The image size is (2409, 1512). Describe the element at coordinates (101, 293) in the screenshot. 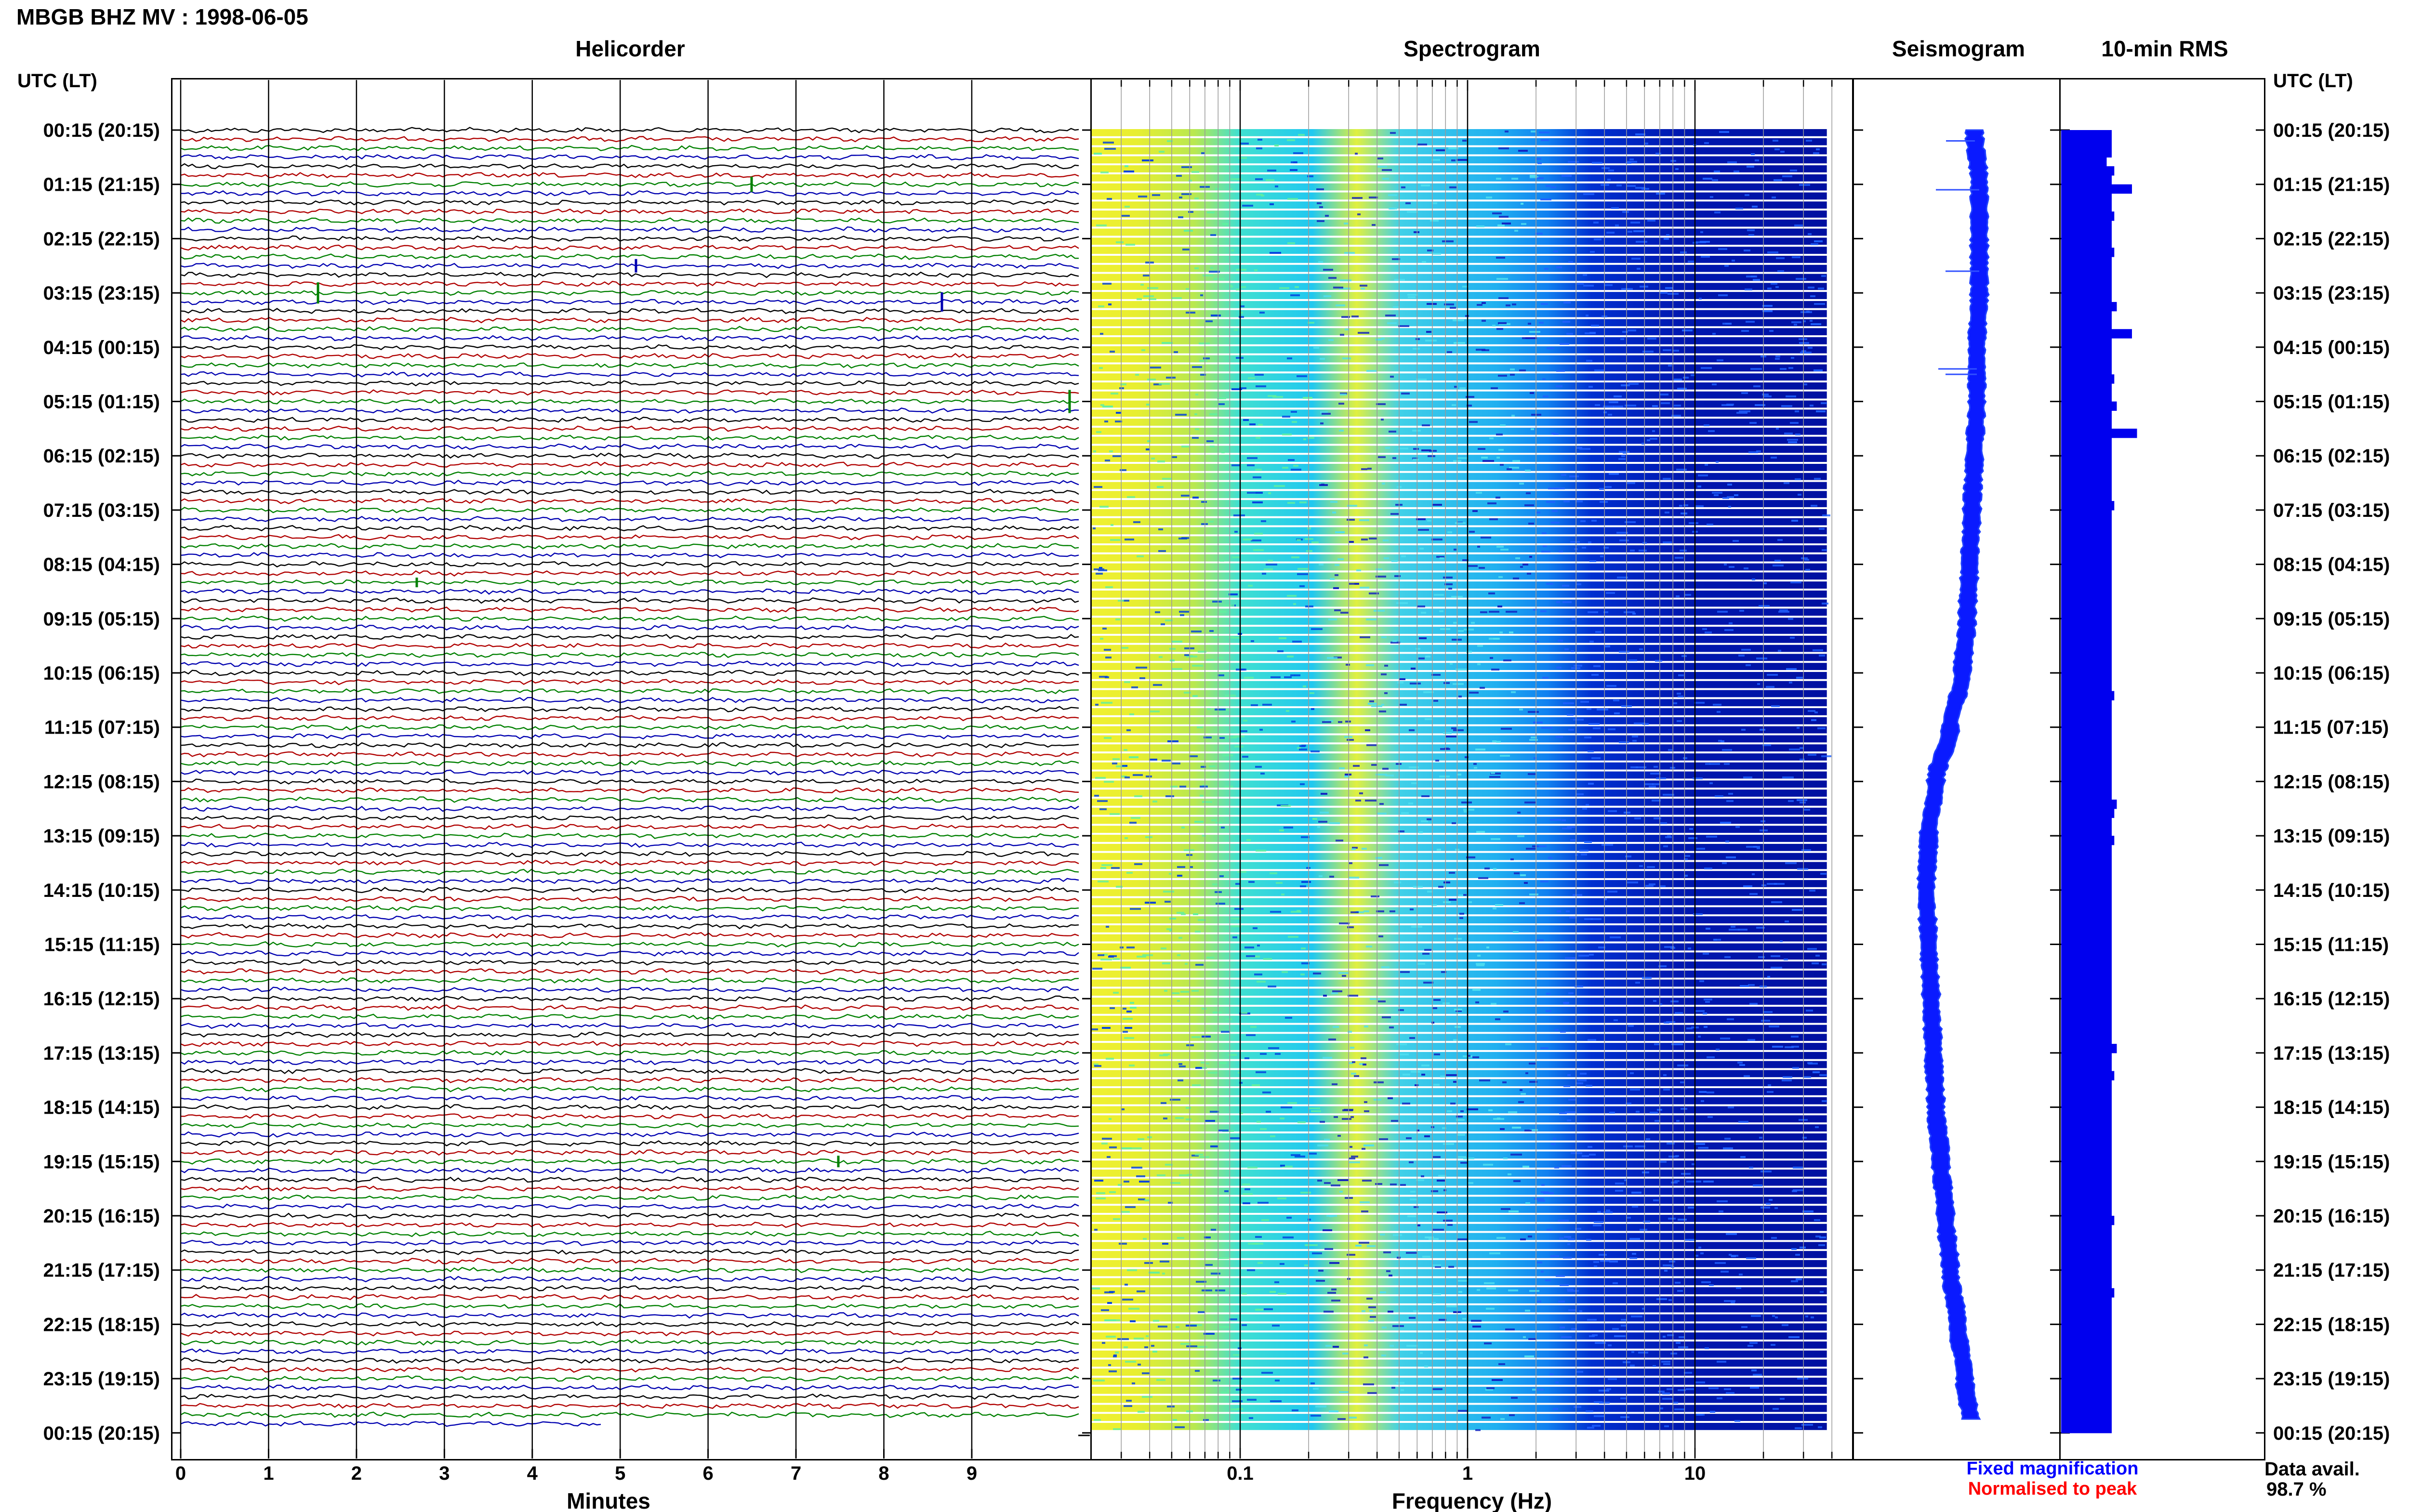

I see `time-label-left: 03:15 (23:15)` at that location.